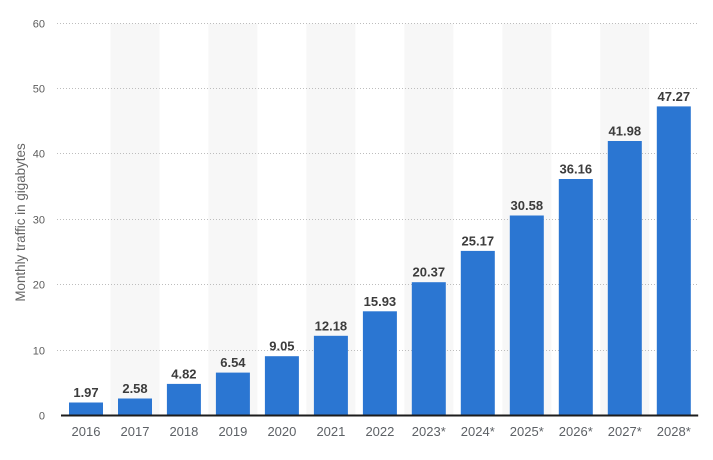  What do you see at coordinates (233, 362) in the screenshot?
I see `svg-text: 6.54` at bounding box center [233, 362].